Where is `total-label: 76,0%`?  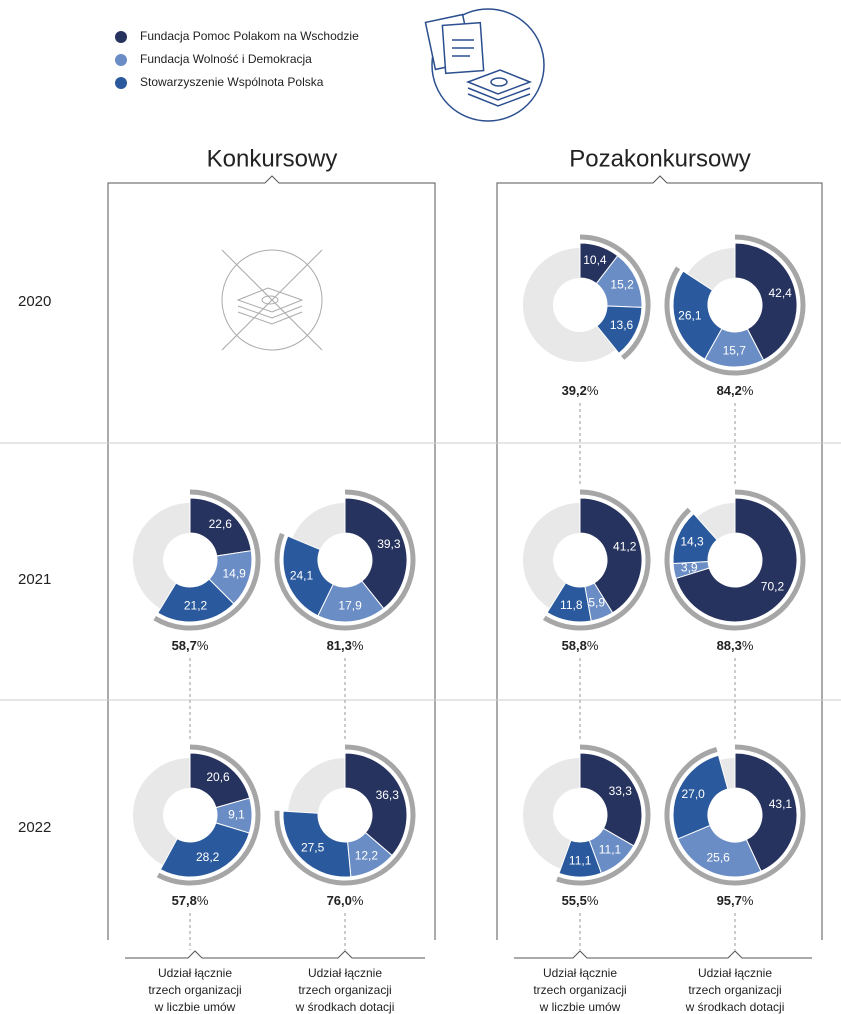
total-label: 76,0% is located at coordinates (345, 900).